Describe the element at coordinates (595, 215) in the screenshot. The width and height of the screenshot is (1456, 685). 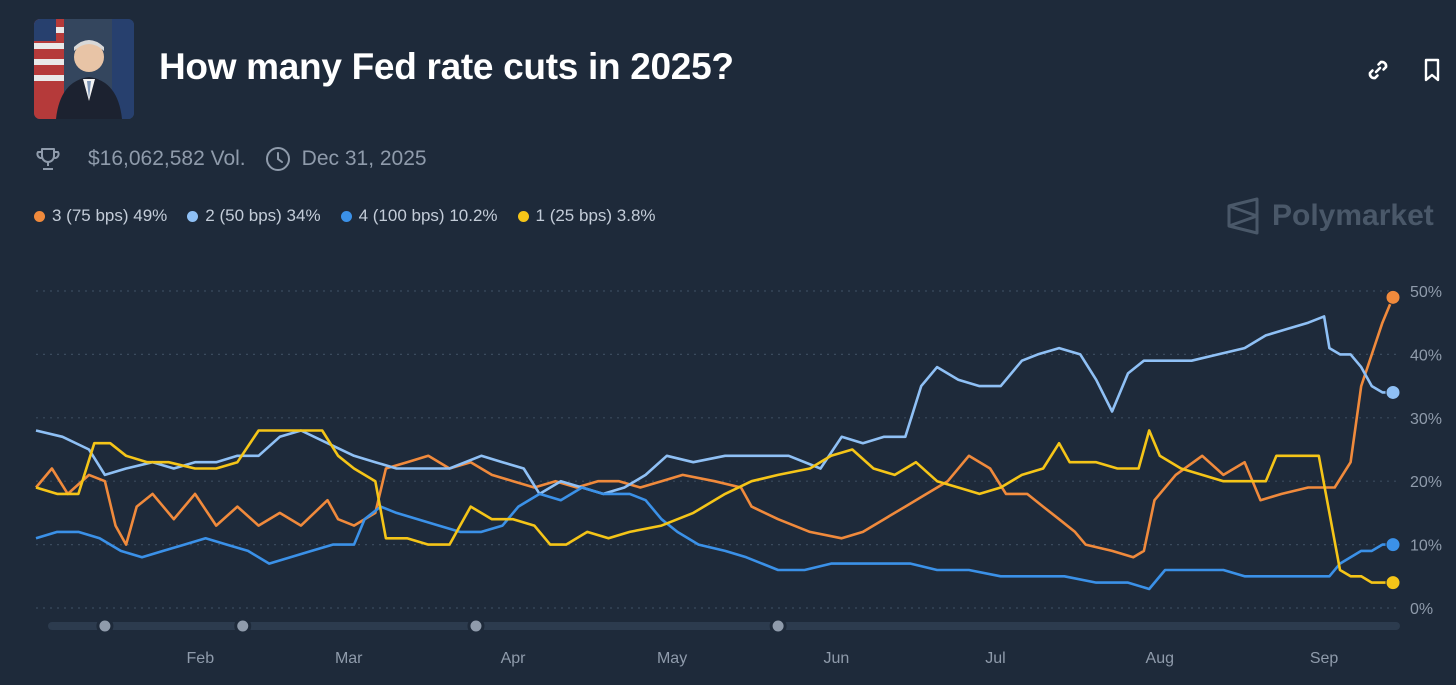
I see `legend-label: 1 (25 bps) 3.8%` at that location.